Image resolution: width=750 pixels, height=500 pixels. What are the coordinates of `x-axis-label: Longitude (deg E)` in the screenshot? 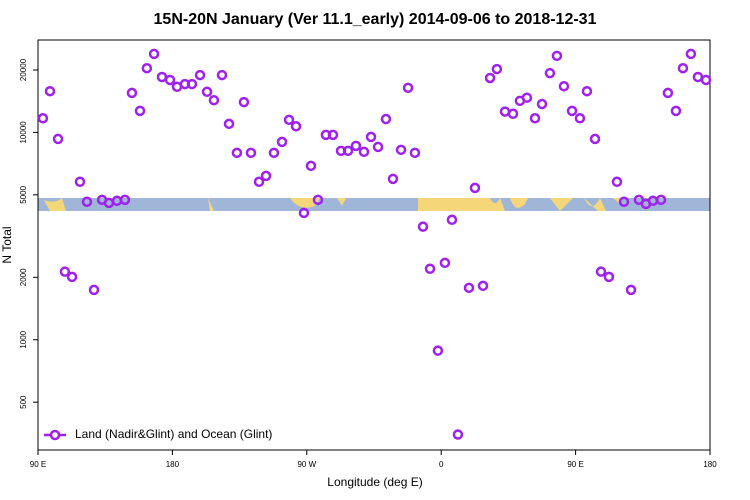 It's located at (374, 482).